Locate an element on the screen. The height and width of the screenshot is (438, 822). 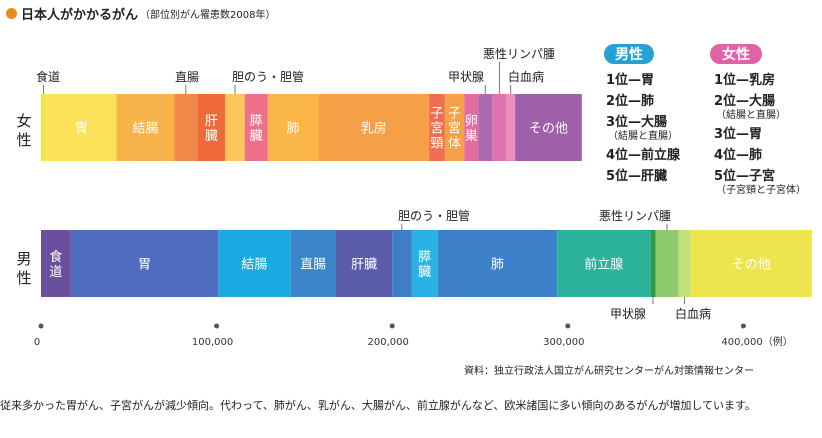
chart-subtitle: （部位別がん罹患数2008年） is located at coordinates (208, 15).